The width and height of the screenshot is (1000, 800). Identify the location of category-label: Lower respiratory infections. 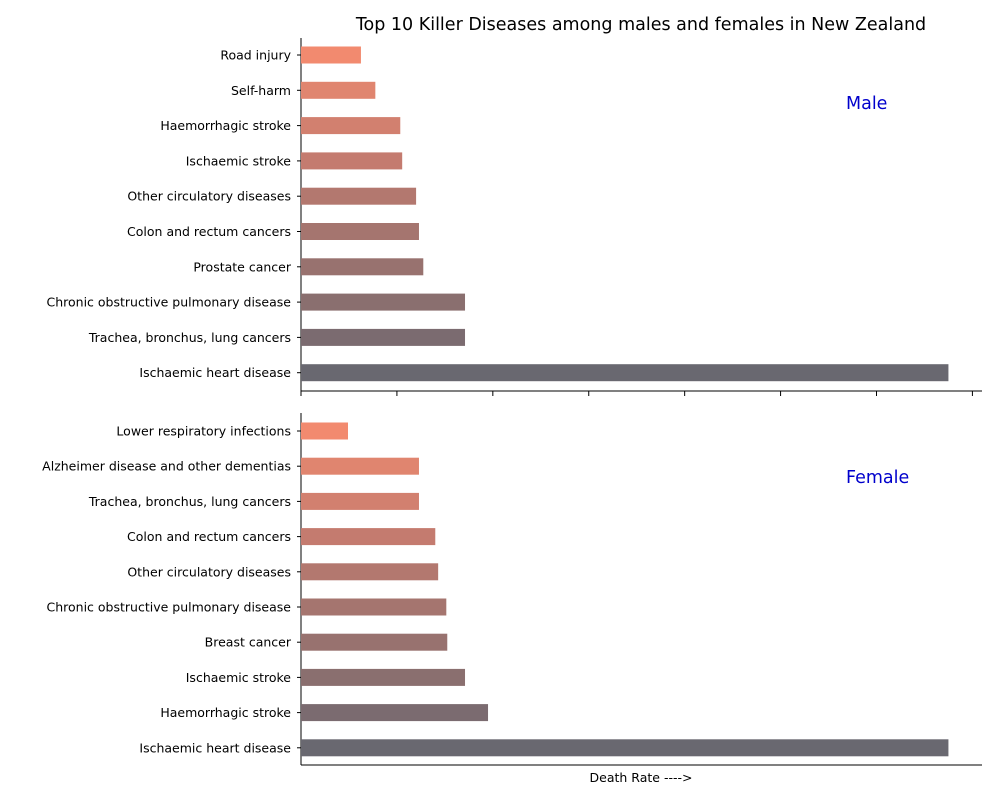
(203, 431).